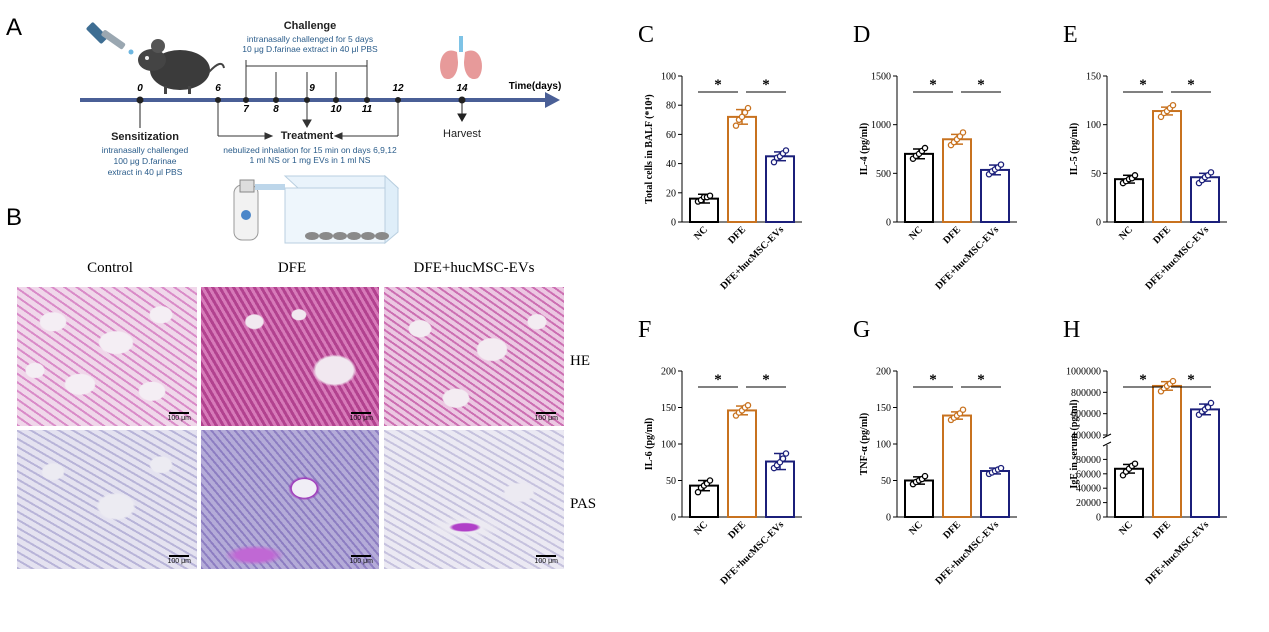 The height and width of the screenshot is (632, 1269). I want to click on day-label-11: 11, so click(367, 109).